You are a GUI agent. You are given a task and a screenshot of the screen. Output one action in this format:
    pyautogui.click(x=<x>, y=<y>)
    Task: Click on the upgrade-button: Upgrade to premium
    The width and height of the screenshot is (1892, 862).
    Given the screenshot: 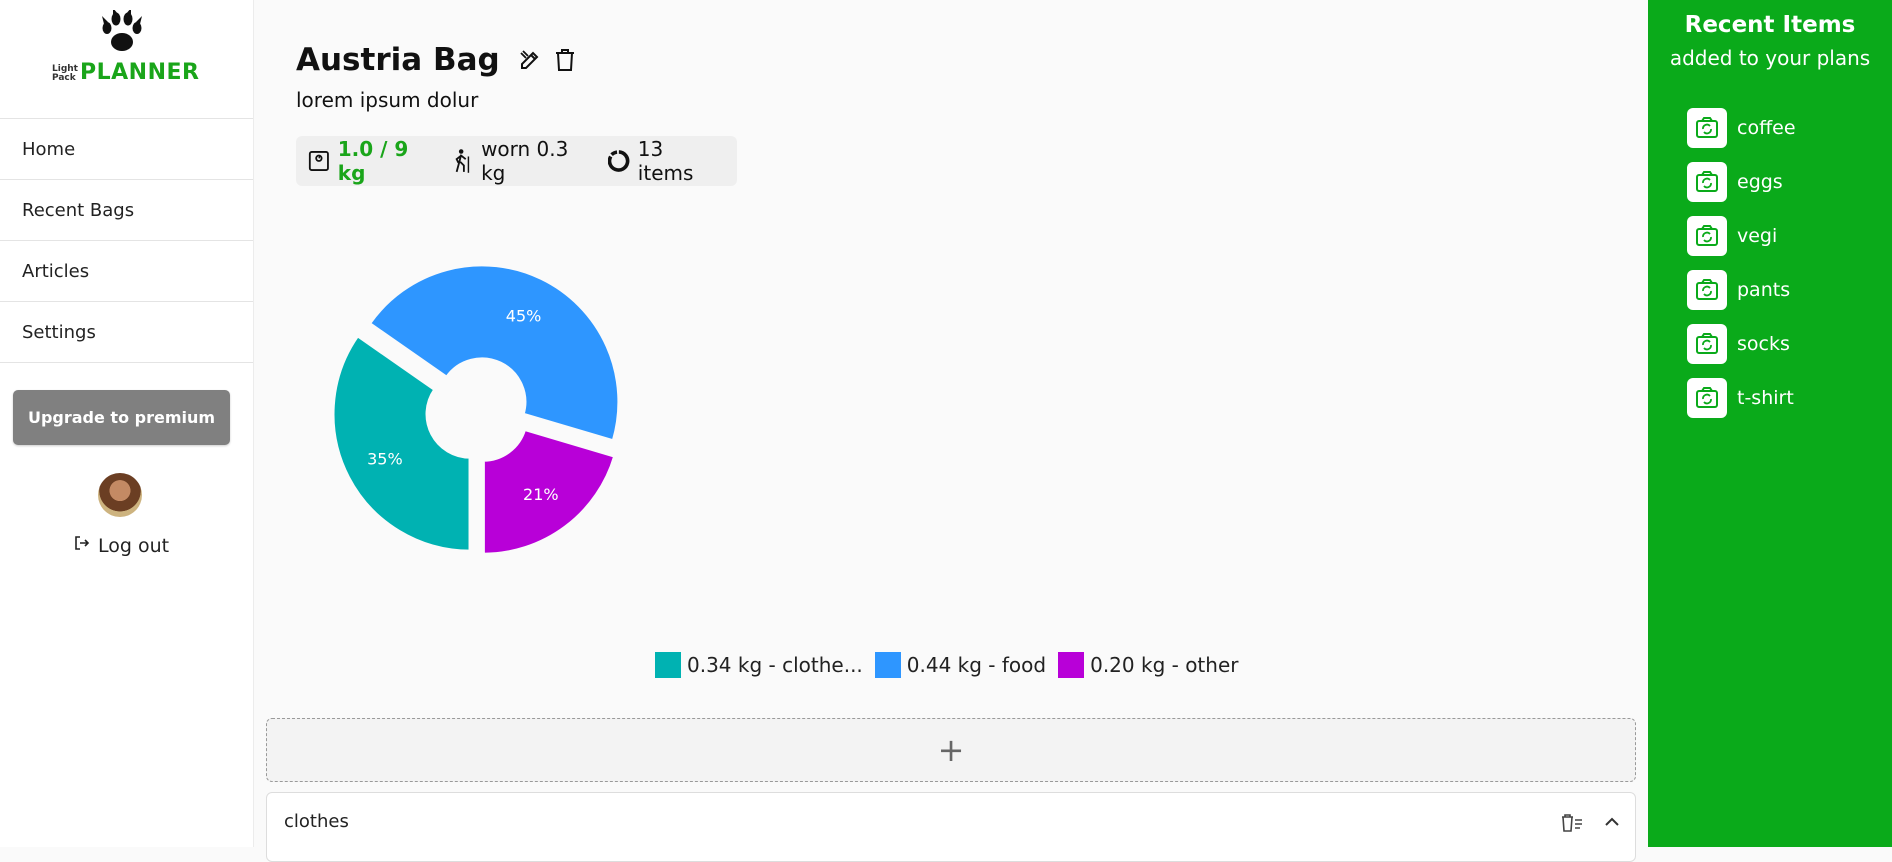 What is the action you would take?
    pyautogui.click(x=121, y=417)
    